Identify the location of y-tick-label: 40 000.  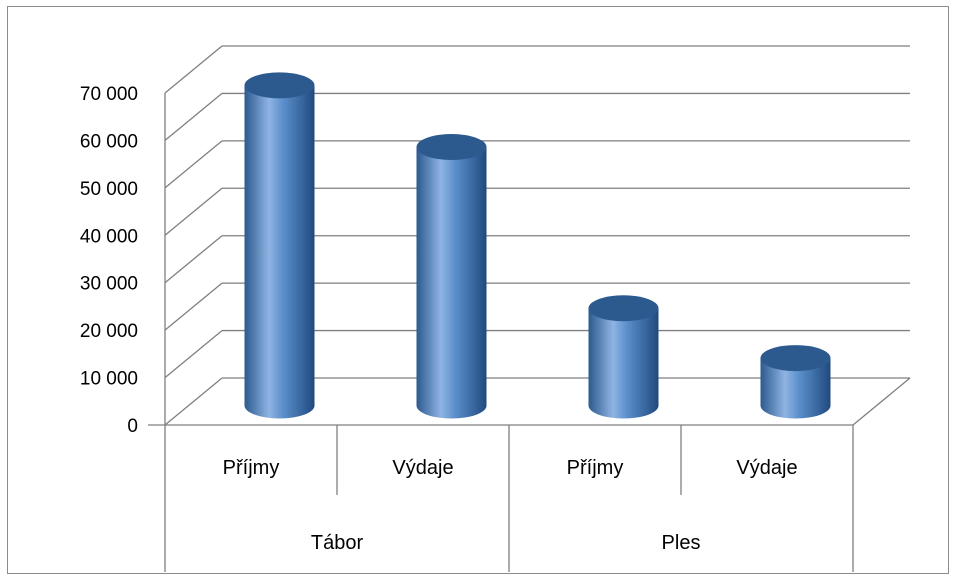
(109, 236).